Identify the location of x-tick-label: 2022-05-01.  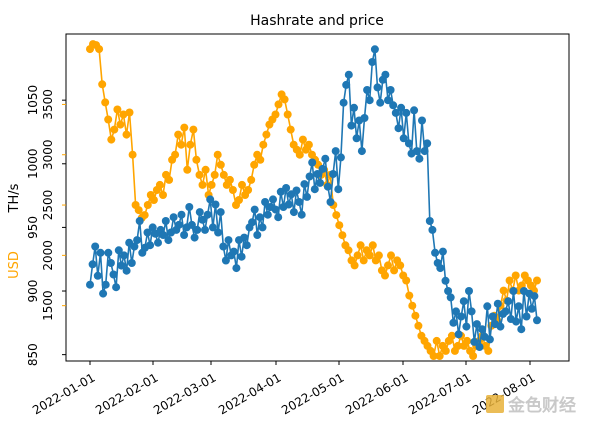
(312, 393).